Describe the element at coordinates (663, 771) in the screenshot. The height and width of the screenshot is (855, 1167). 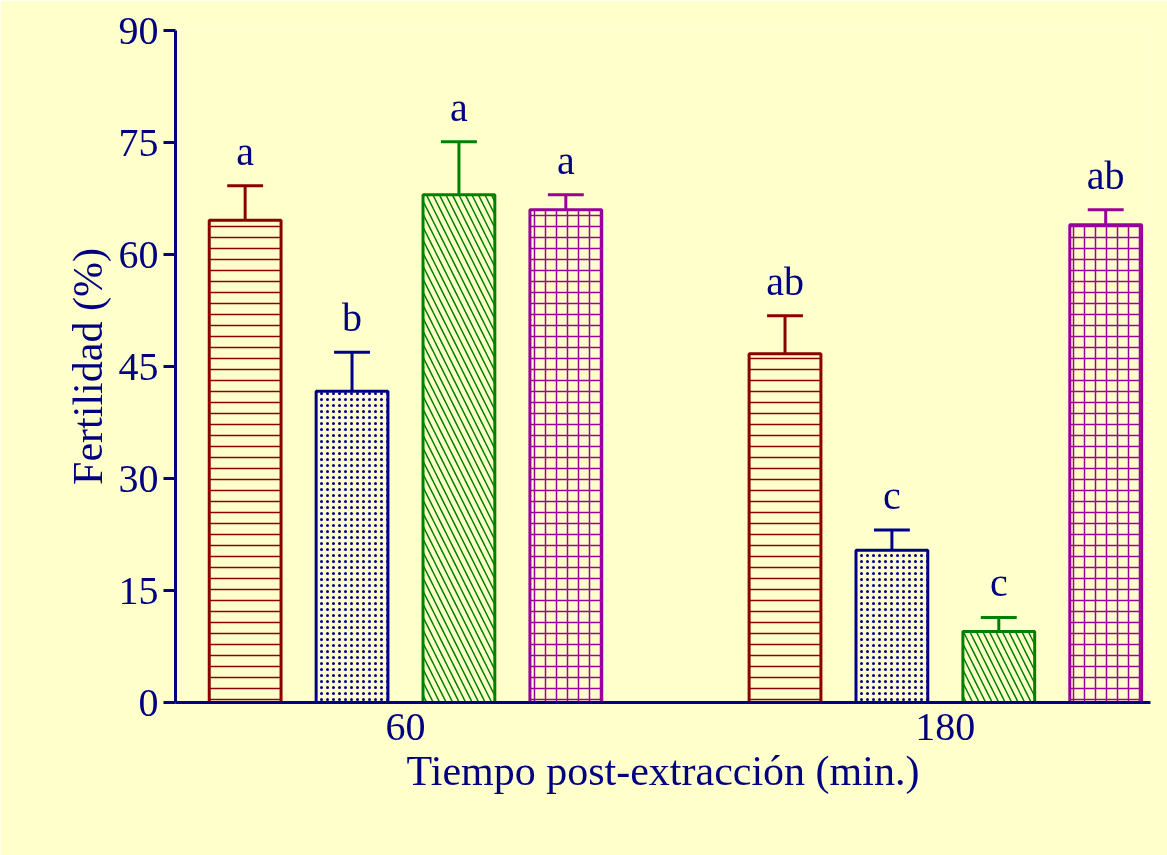
I see `x-axis-title: Tiempo post-extracción (min.)` at that location.